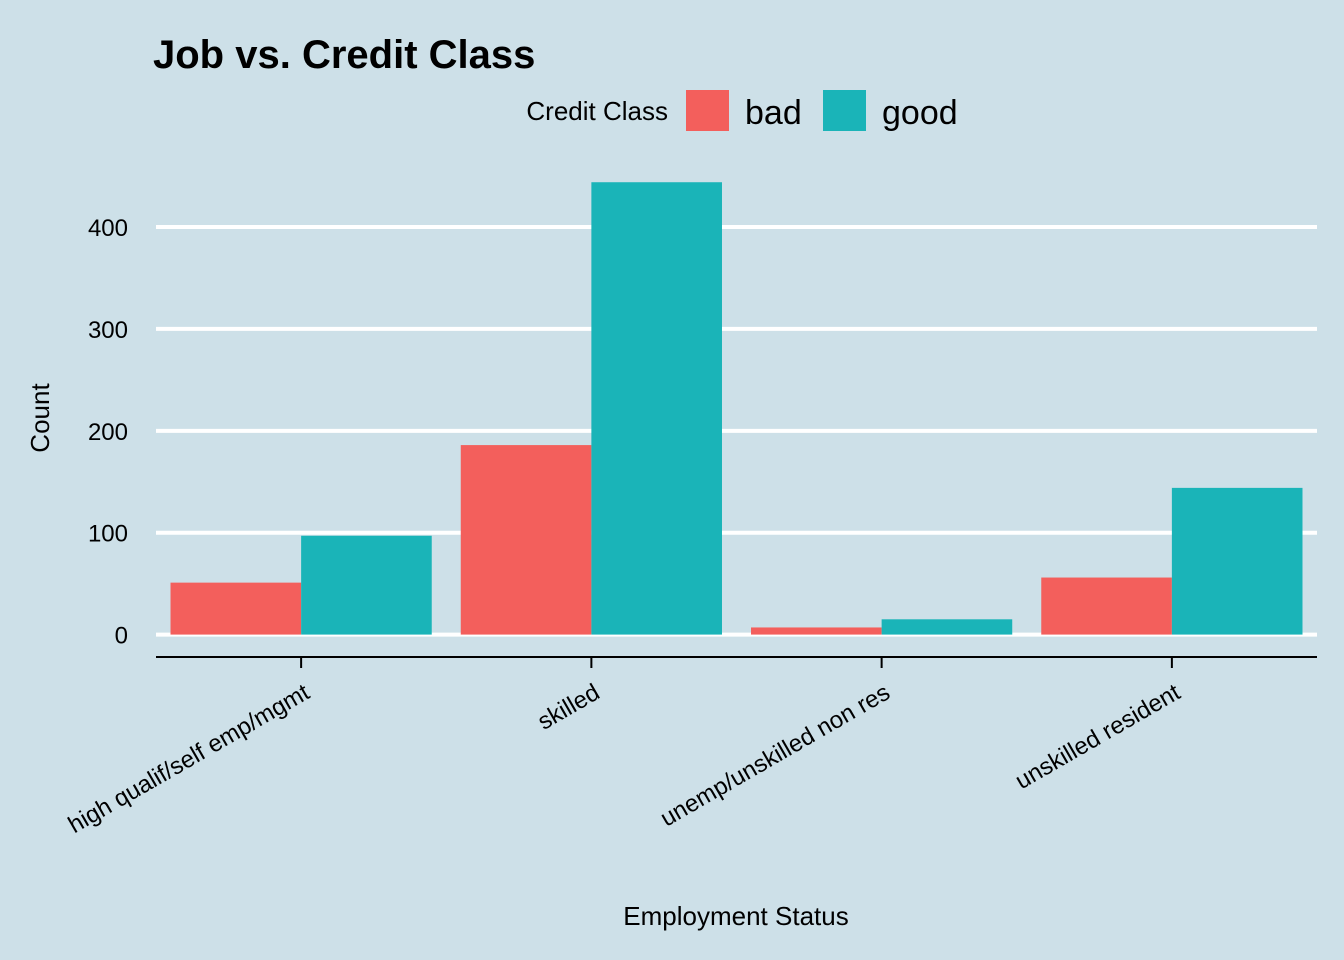 Image resolution: width=1344 pixels, height=960 pixels. Describe the element at coordinates (108, 330) in the screenshot. I see `y-tick-label: 300` at that location.